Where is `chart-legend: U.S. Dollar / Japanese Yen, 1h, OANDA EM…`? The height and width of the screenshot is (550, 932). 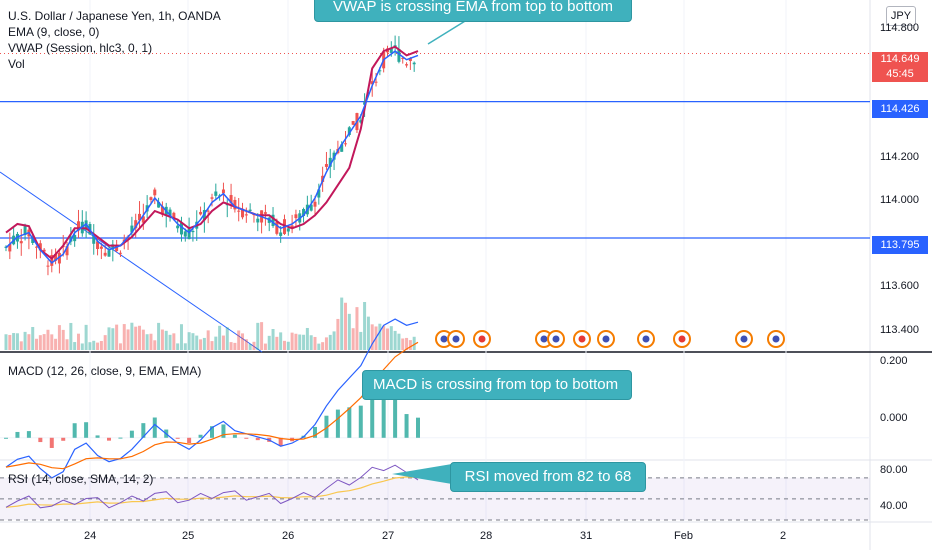 chart-legend: U.S. Dollar / Japanese Yen, 1h, OANDA EM… is located at coordinates (114, 40).